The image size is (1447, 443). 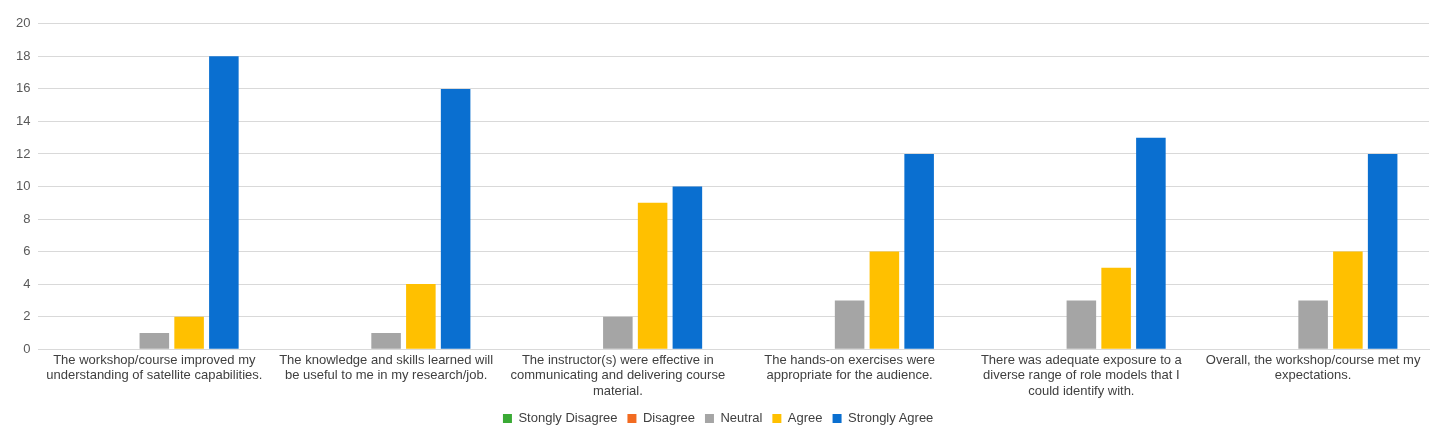 I want to click on y-tick-label: 4, so click(x=27, y=283).